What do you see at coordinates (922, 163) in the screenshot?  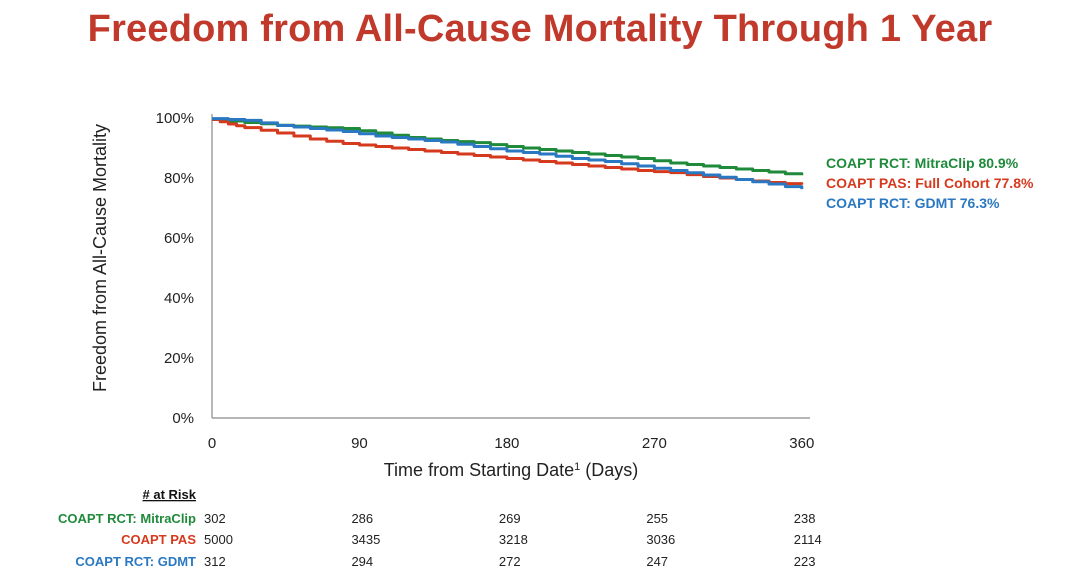 I see `series-end-label: COAPT RCT: MitraClip 80.9%` at bounding box center [922, 163].